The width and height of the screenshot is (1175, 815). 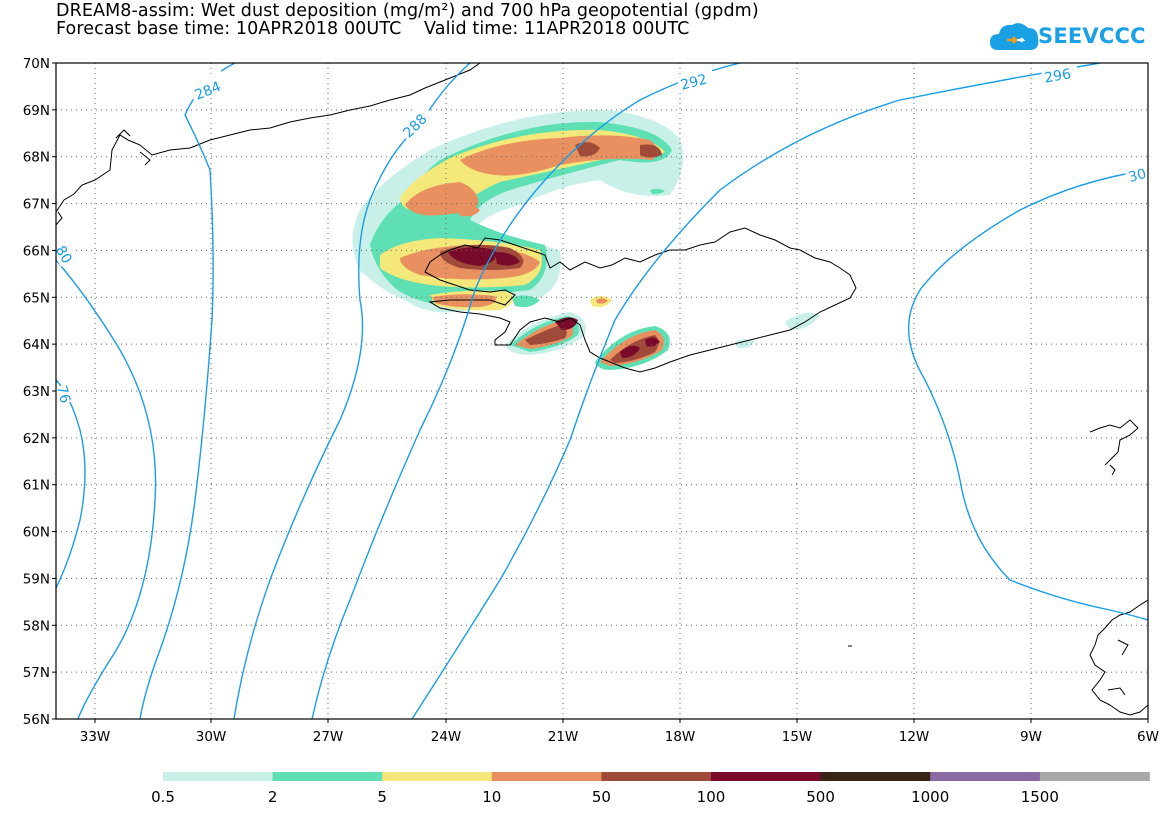 What do you see at coordinates (36, 533) in the screenshot?
I see `lat-label: 60N` at bounding box center [36, 533].